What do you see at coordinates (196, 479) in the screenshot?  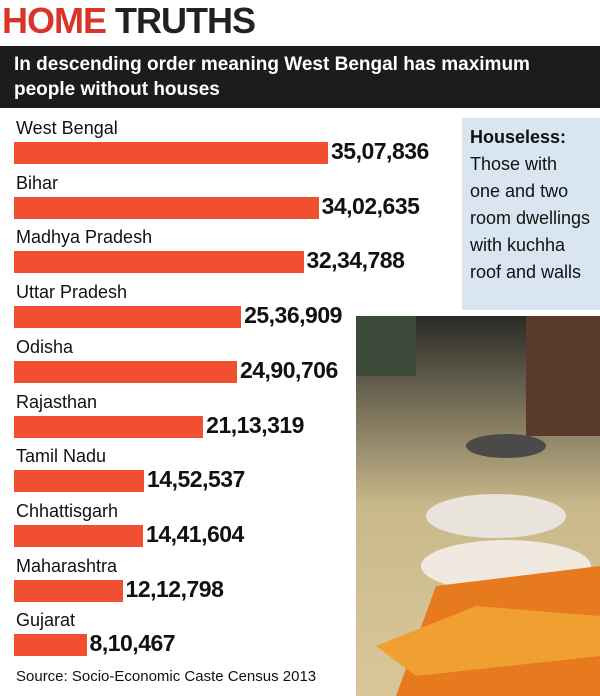 I see `value-label: 14,52,537` at bounding box center [196, 479].